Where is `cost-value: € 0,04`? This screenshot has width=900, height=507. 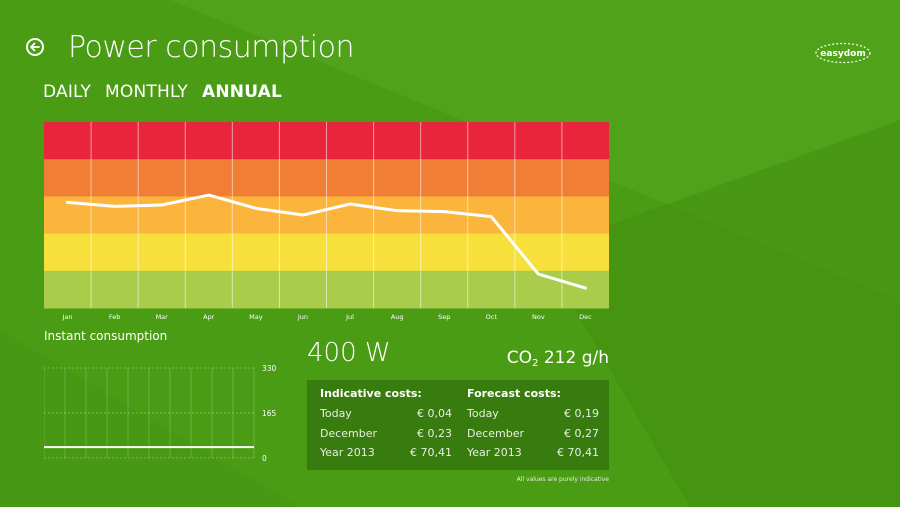 cost-value: € 0,04 is located at coordinates (434, 413).